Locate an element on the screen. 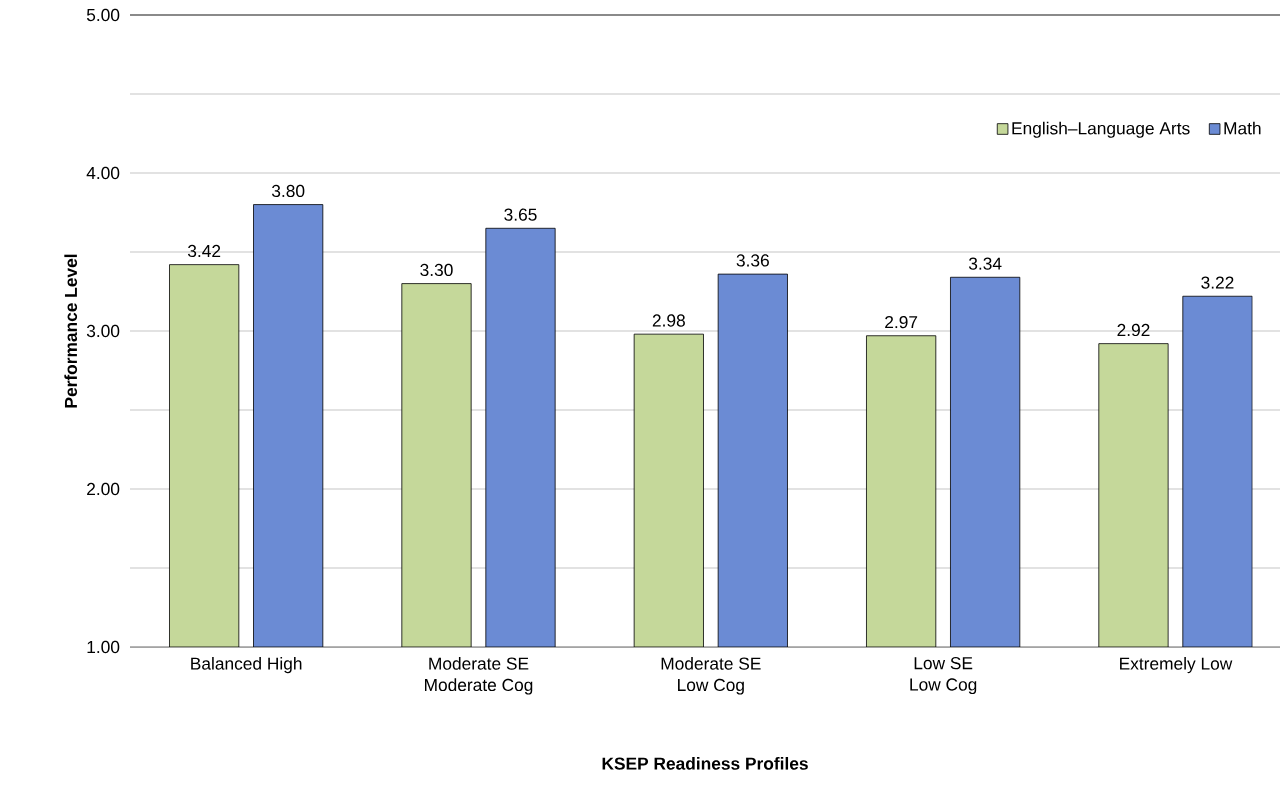  data-label: 2.92 is located at coordinates (1133, 330).